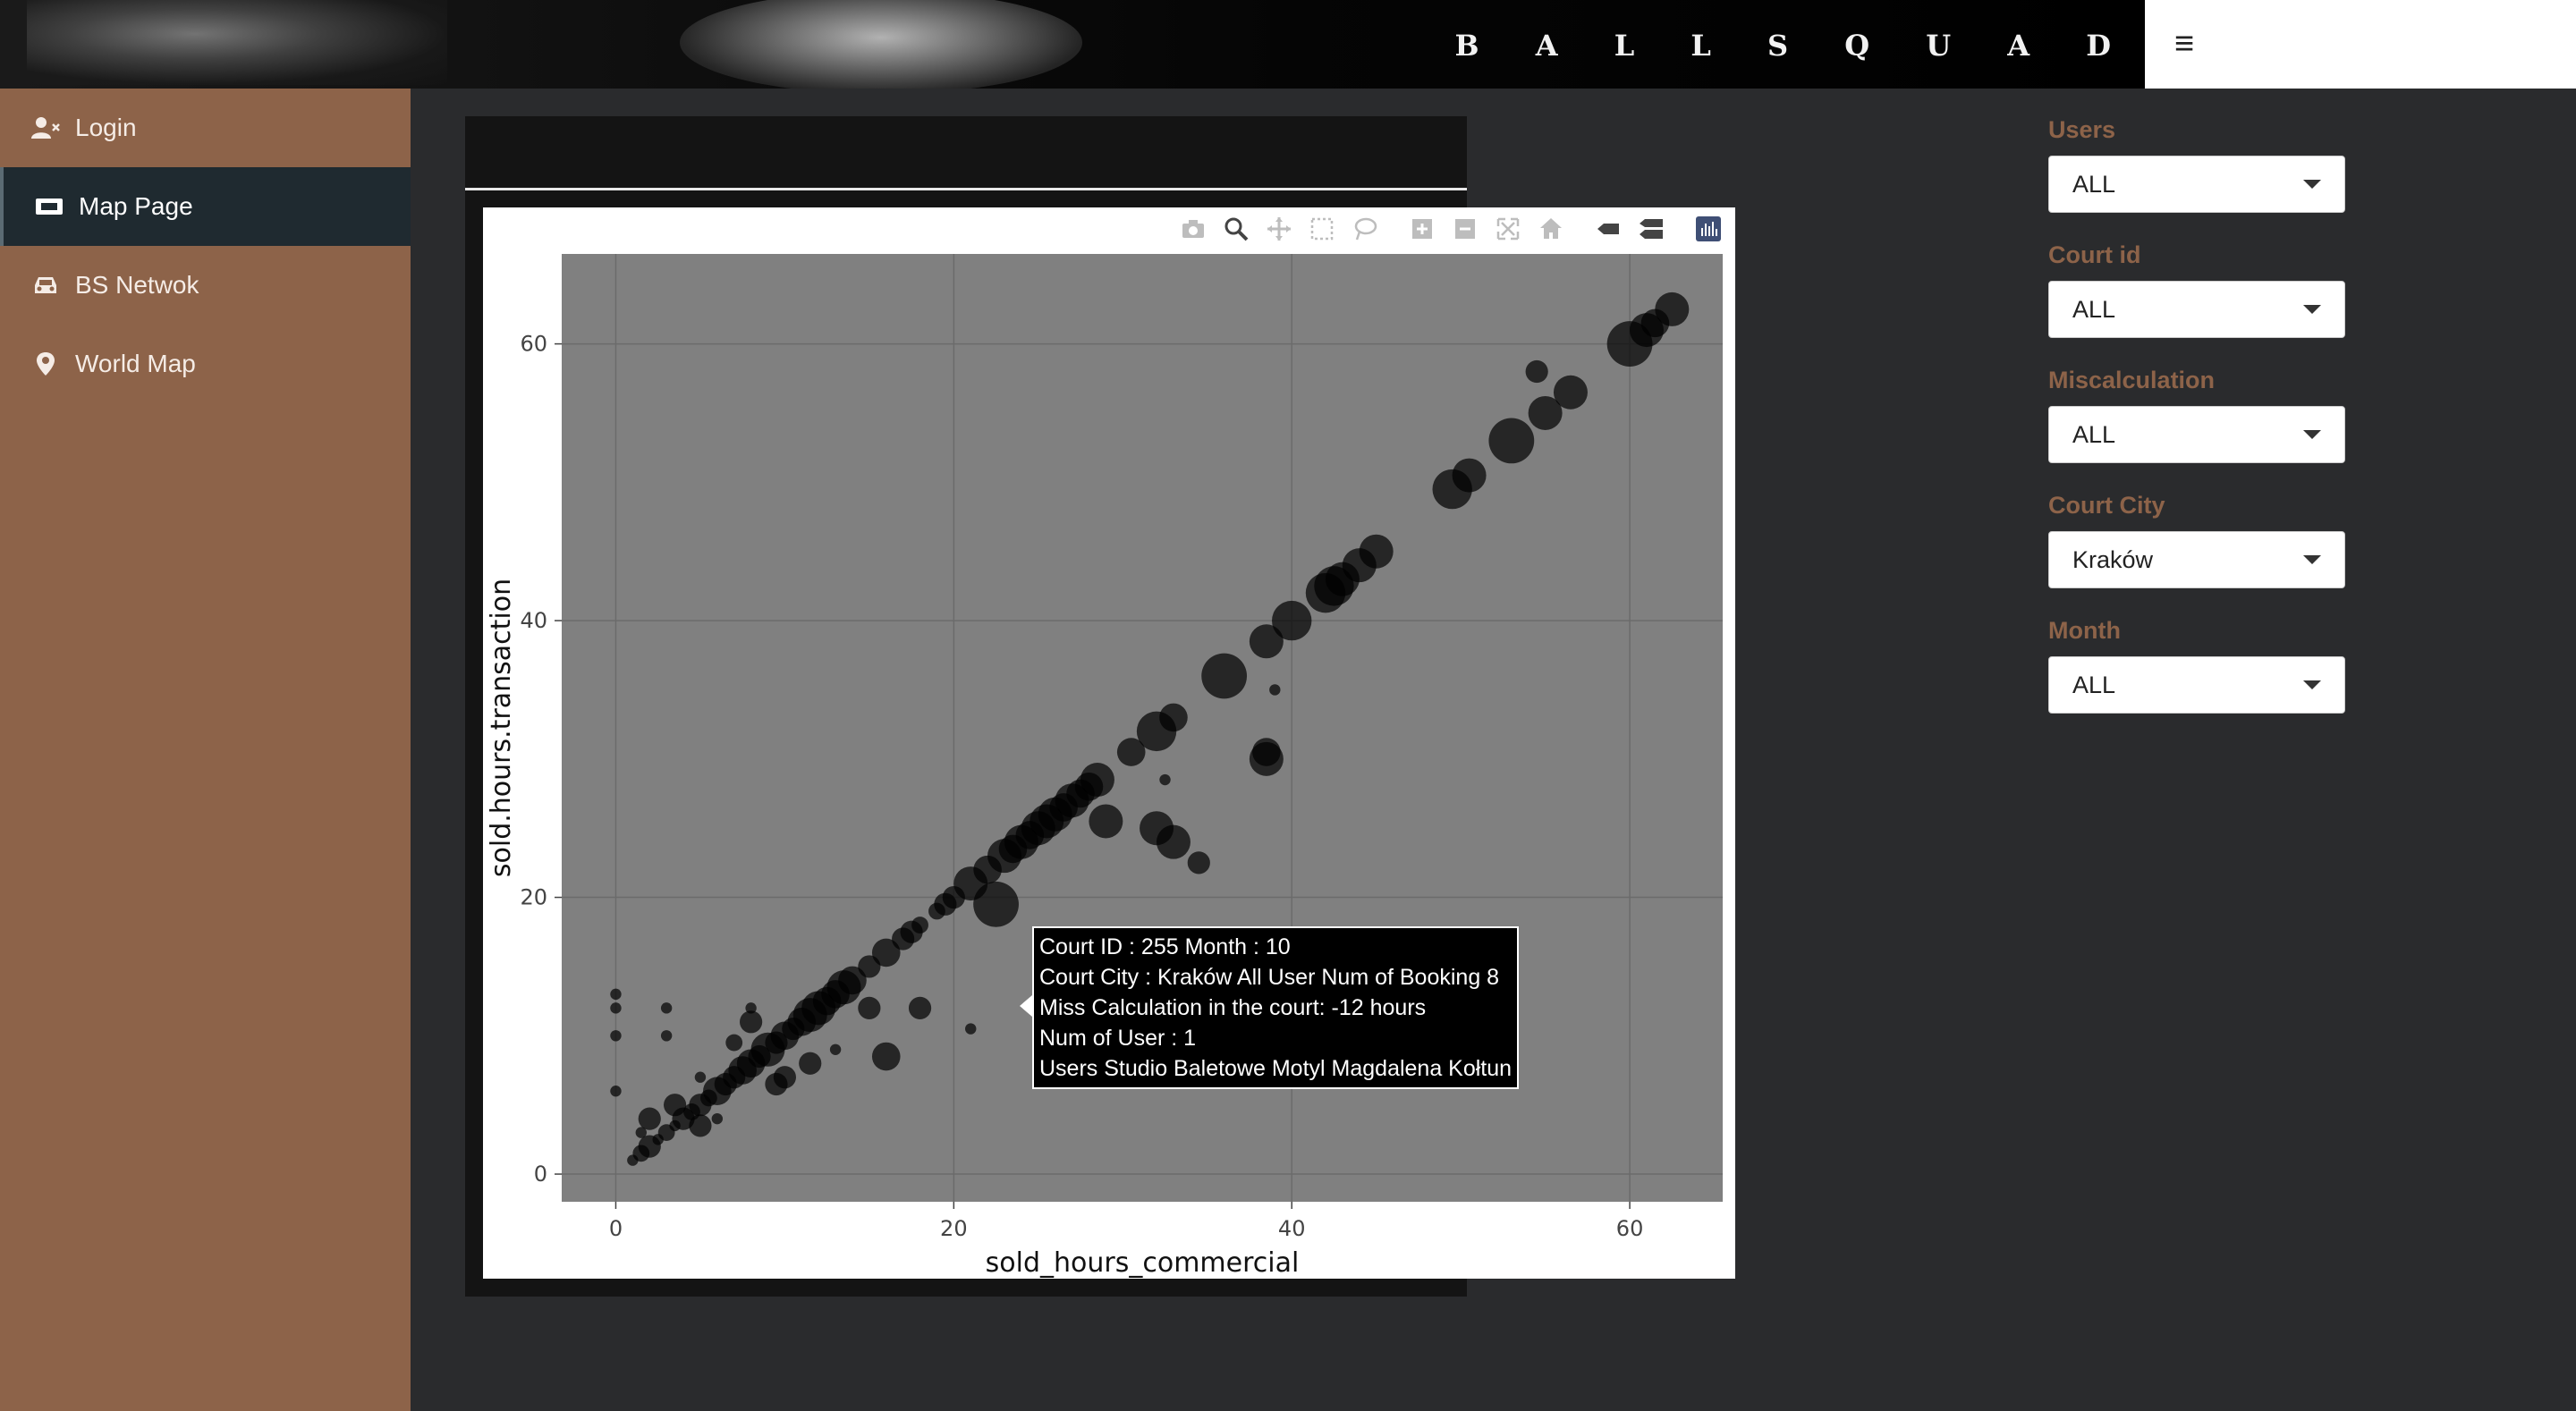  Describe the element at coordinates (1608, 229) in the screenshot. I see `spike-lines-icon` at that location.